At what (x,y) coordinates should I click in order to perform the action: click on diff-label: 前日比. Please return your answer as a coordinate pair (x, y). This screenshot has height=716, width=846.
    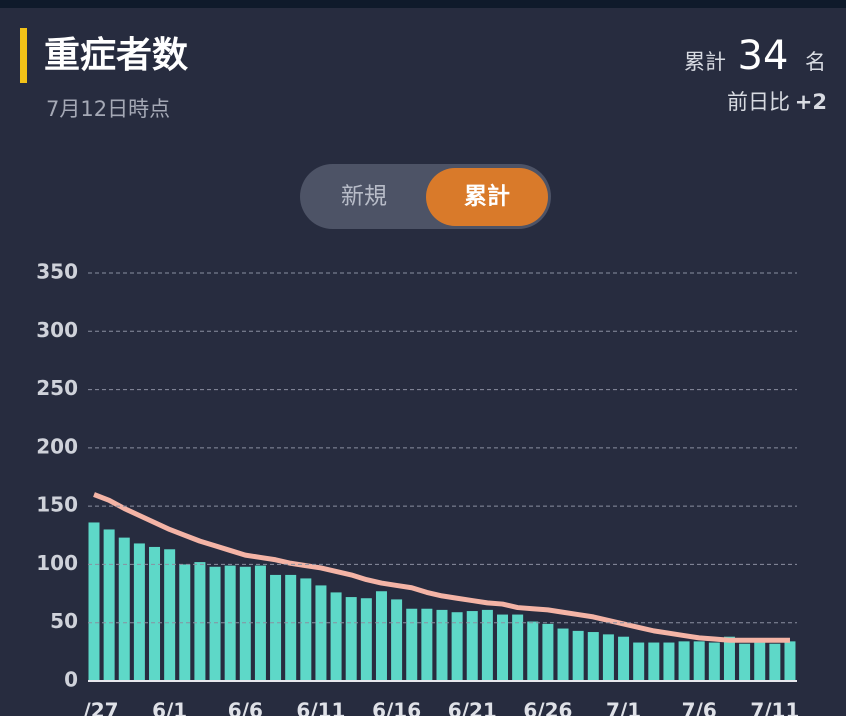
    Looking at the image, I should click on (758, 102).